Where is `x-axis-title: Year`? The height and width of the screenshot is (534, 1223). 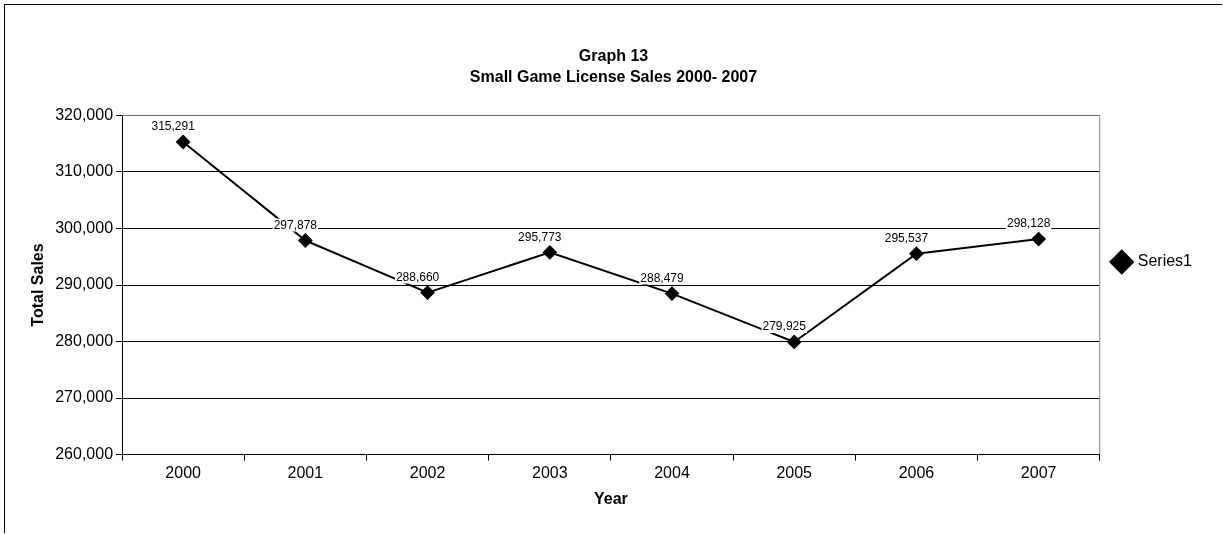 x-axis-title: Year is located at coordinates (610, 498).